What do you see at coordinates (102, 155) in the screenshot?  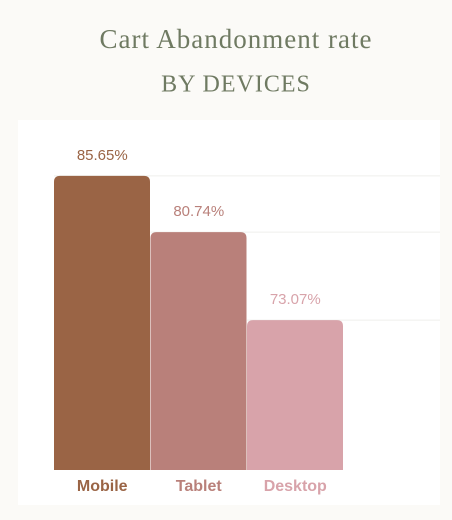 I see `value-label: 85.65%` at bounding box center [102, 155].